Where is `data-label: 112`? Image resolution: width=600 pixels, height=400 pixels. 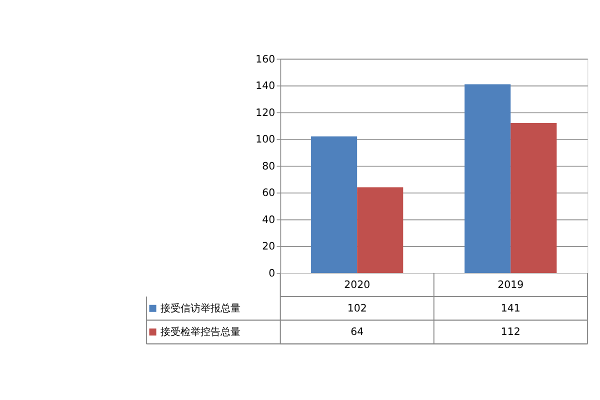
data-label: 112 is located at coordinates (510, 332).